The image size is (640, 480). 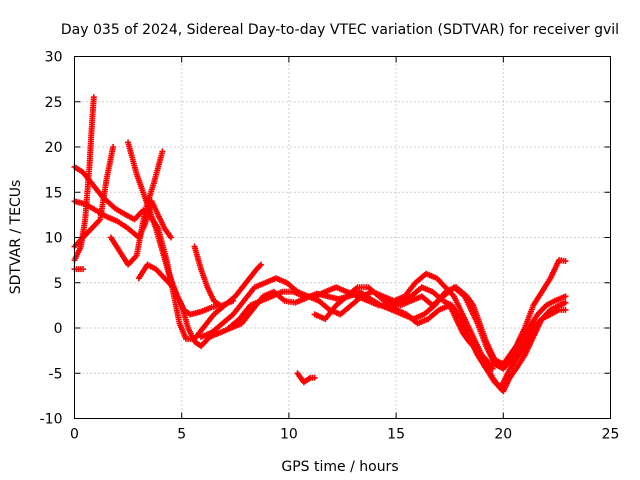 I want to click on x-tick-label: 25, so click(x=611, y=435).